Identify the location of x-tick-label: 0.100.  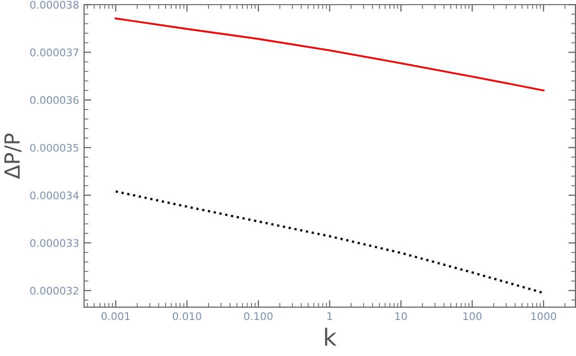
(258, 316).